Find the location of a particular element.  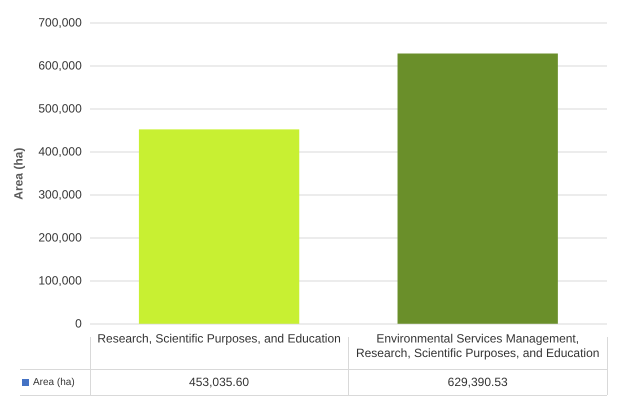

y-tick-label: 400,000 is located at coordinates (60, 151).